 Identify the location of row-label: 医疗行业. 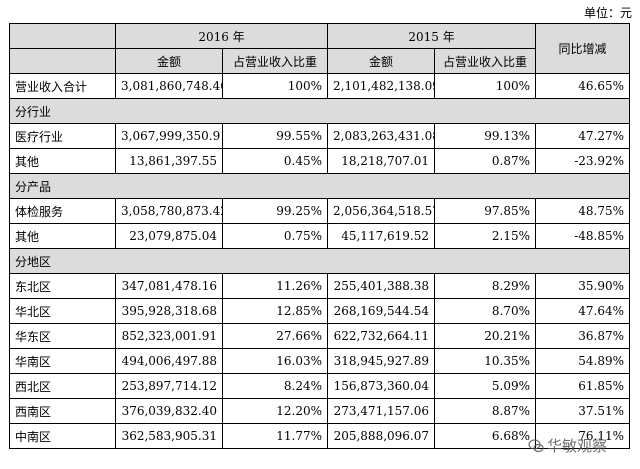
(62, 136).